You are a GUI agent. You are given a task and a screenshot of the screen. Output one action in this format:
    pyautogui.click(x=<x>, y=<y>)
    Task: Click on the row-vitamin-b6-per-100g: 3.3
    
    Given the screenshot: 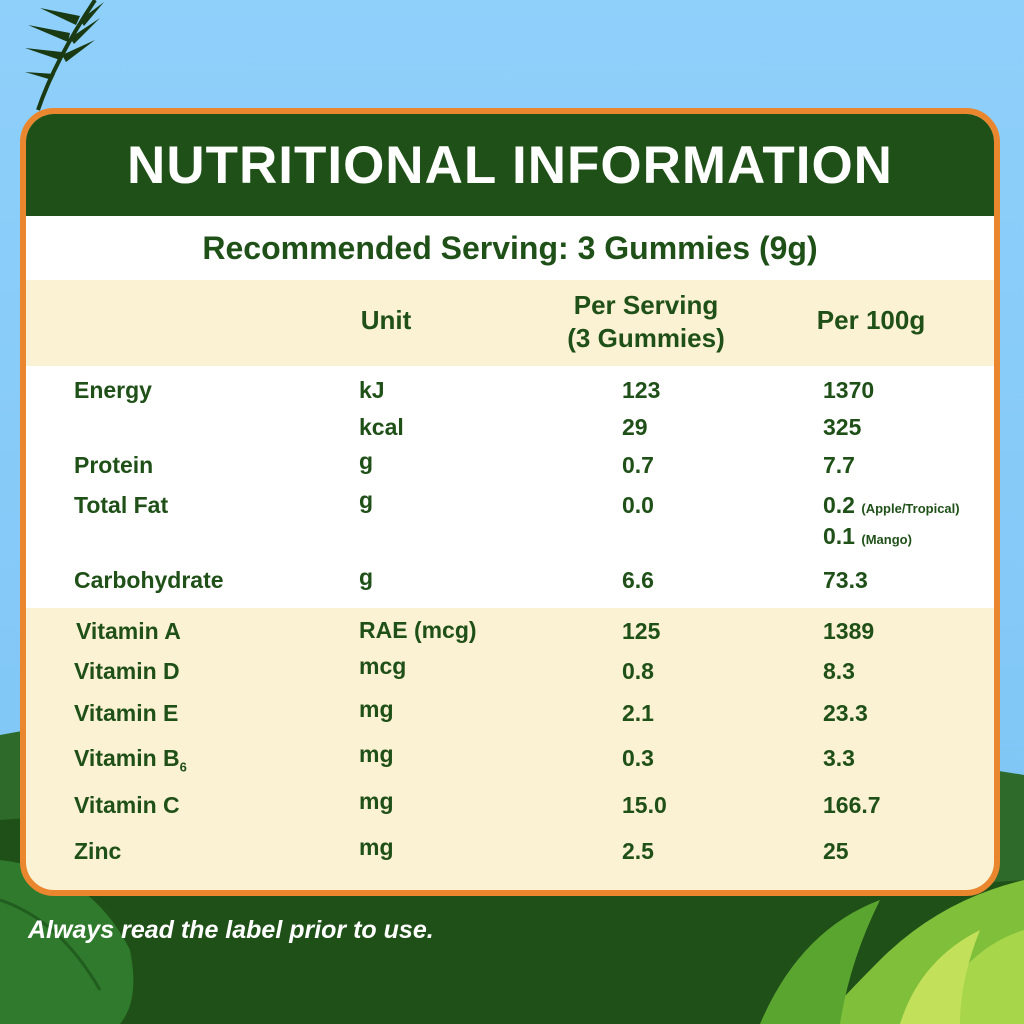 What is the action you would take?
    pyautogui.click(x=839, y=758)
    